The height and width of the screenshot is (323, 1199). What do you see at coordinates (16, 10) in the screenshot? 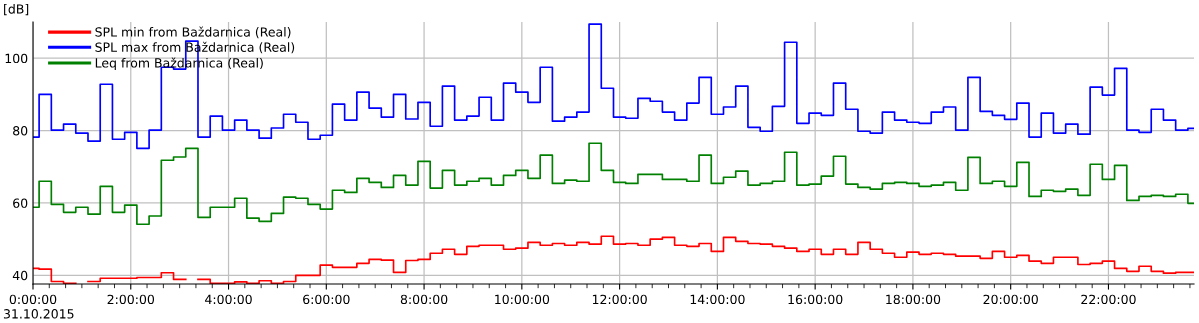
I see `y-axis-title: [dB]` at bounding box center [16, 10].